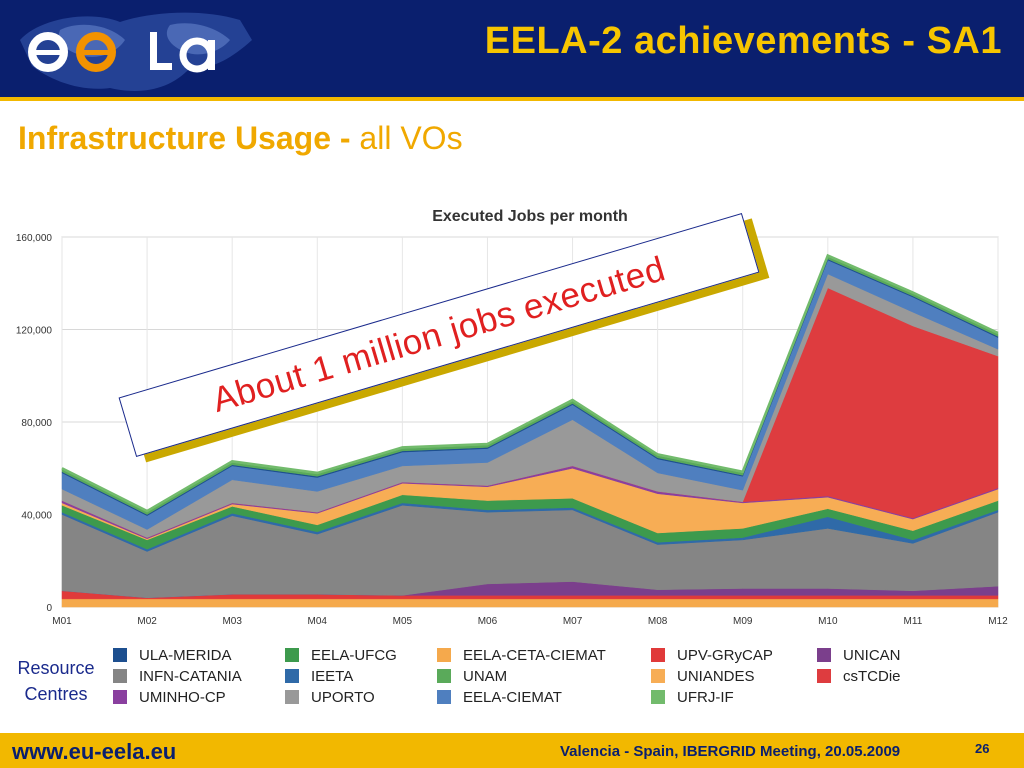 The height and width of the screenshot is (768, 1024). Describe the element at coordinates (318, 621) in the screenshot. I see `x-tick-label: M04` at that location.